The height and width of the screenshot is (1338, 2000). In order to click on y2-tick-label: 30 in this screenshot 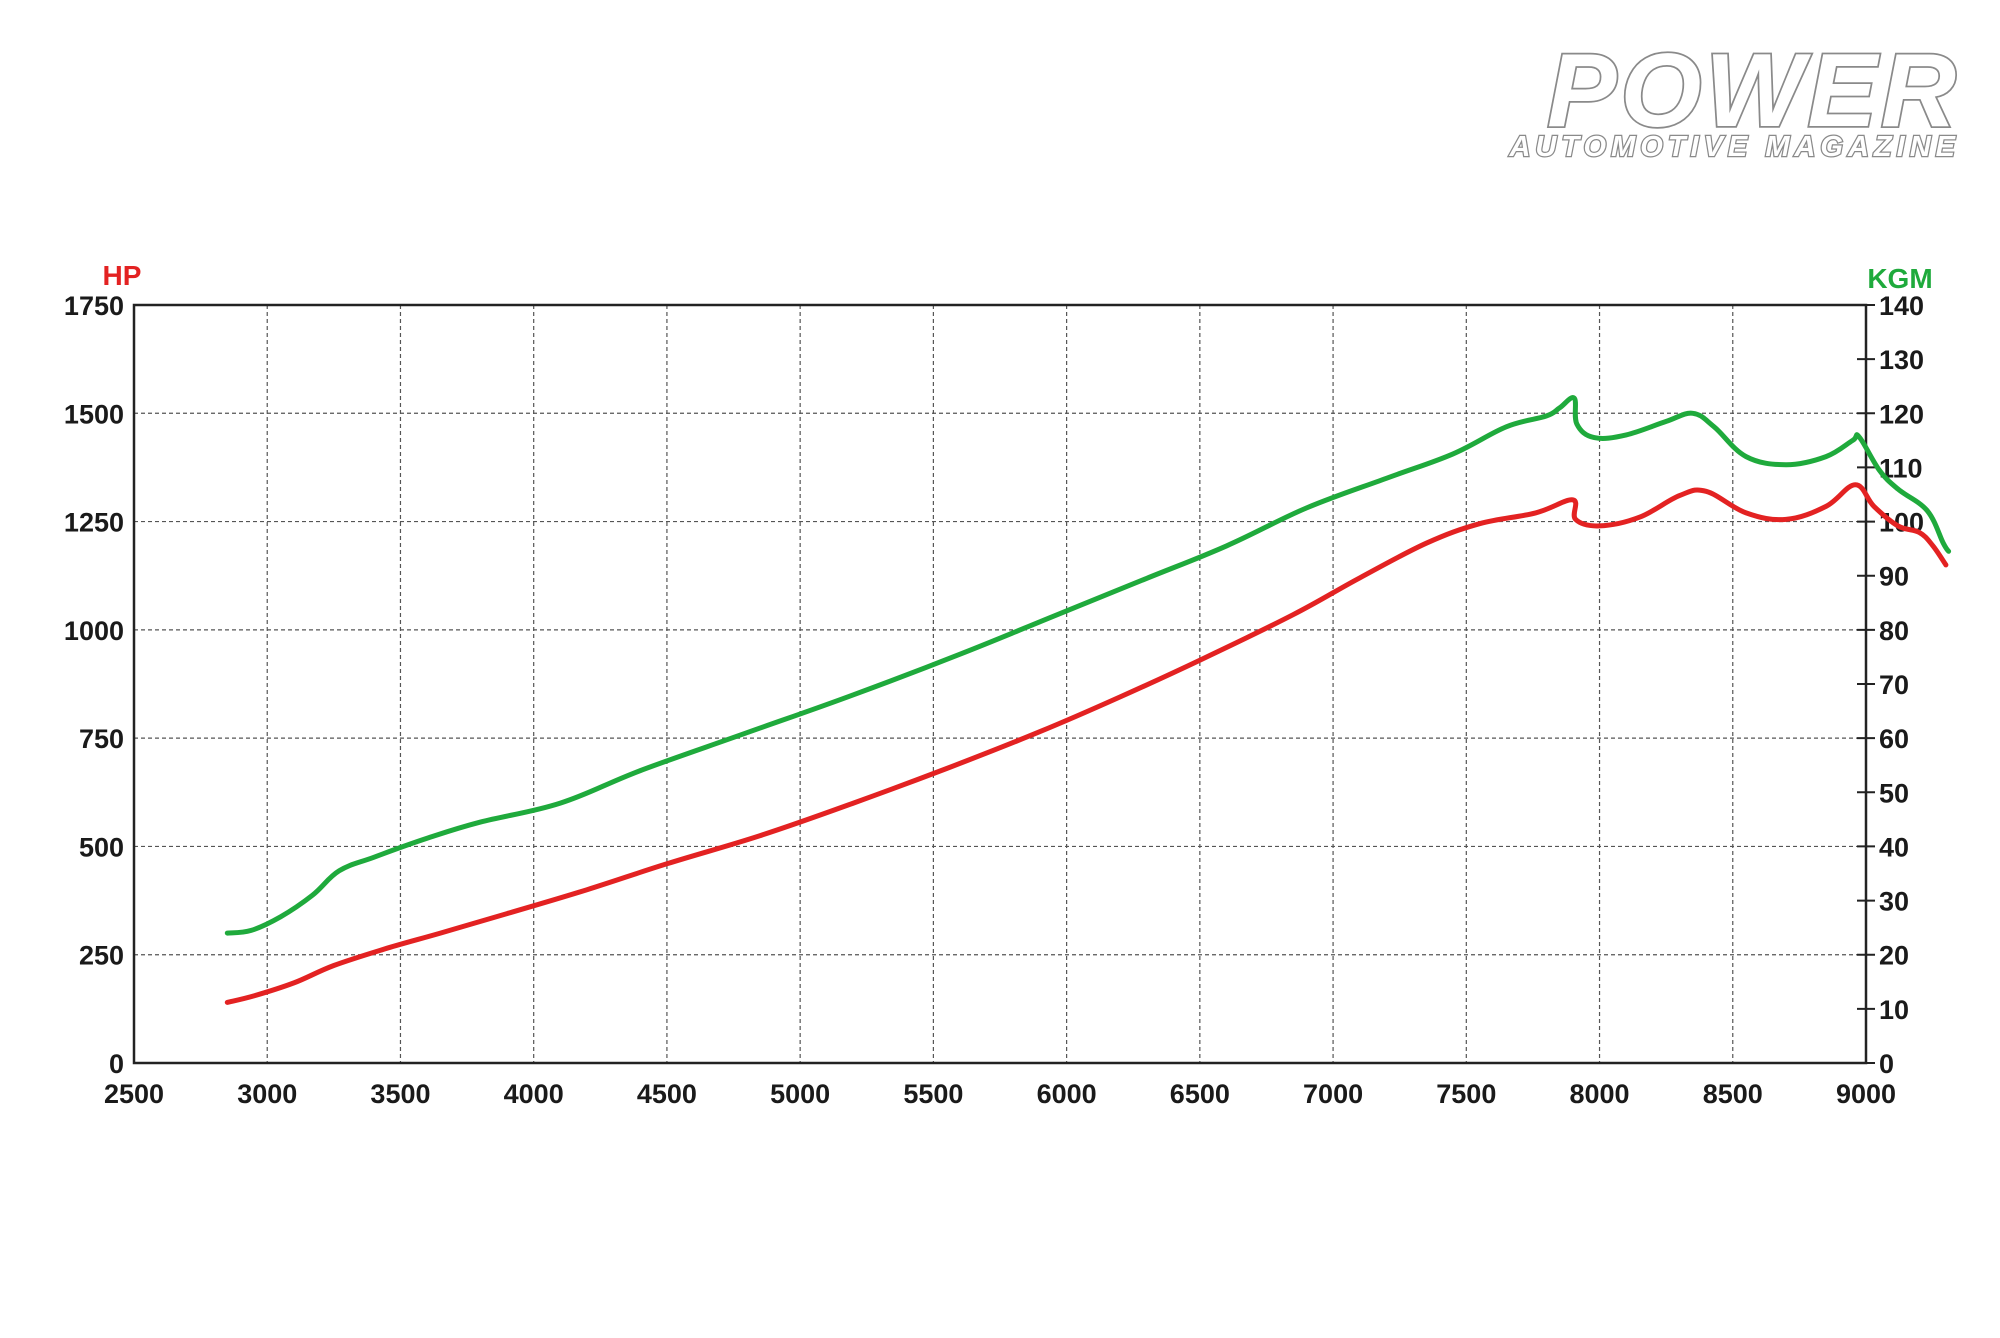, I will do `click(1894, 902)`.